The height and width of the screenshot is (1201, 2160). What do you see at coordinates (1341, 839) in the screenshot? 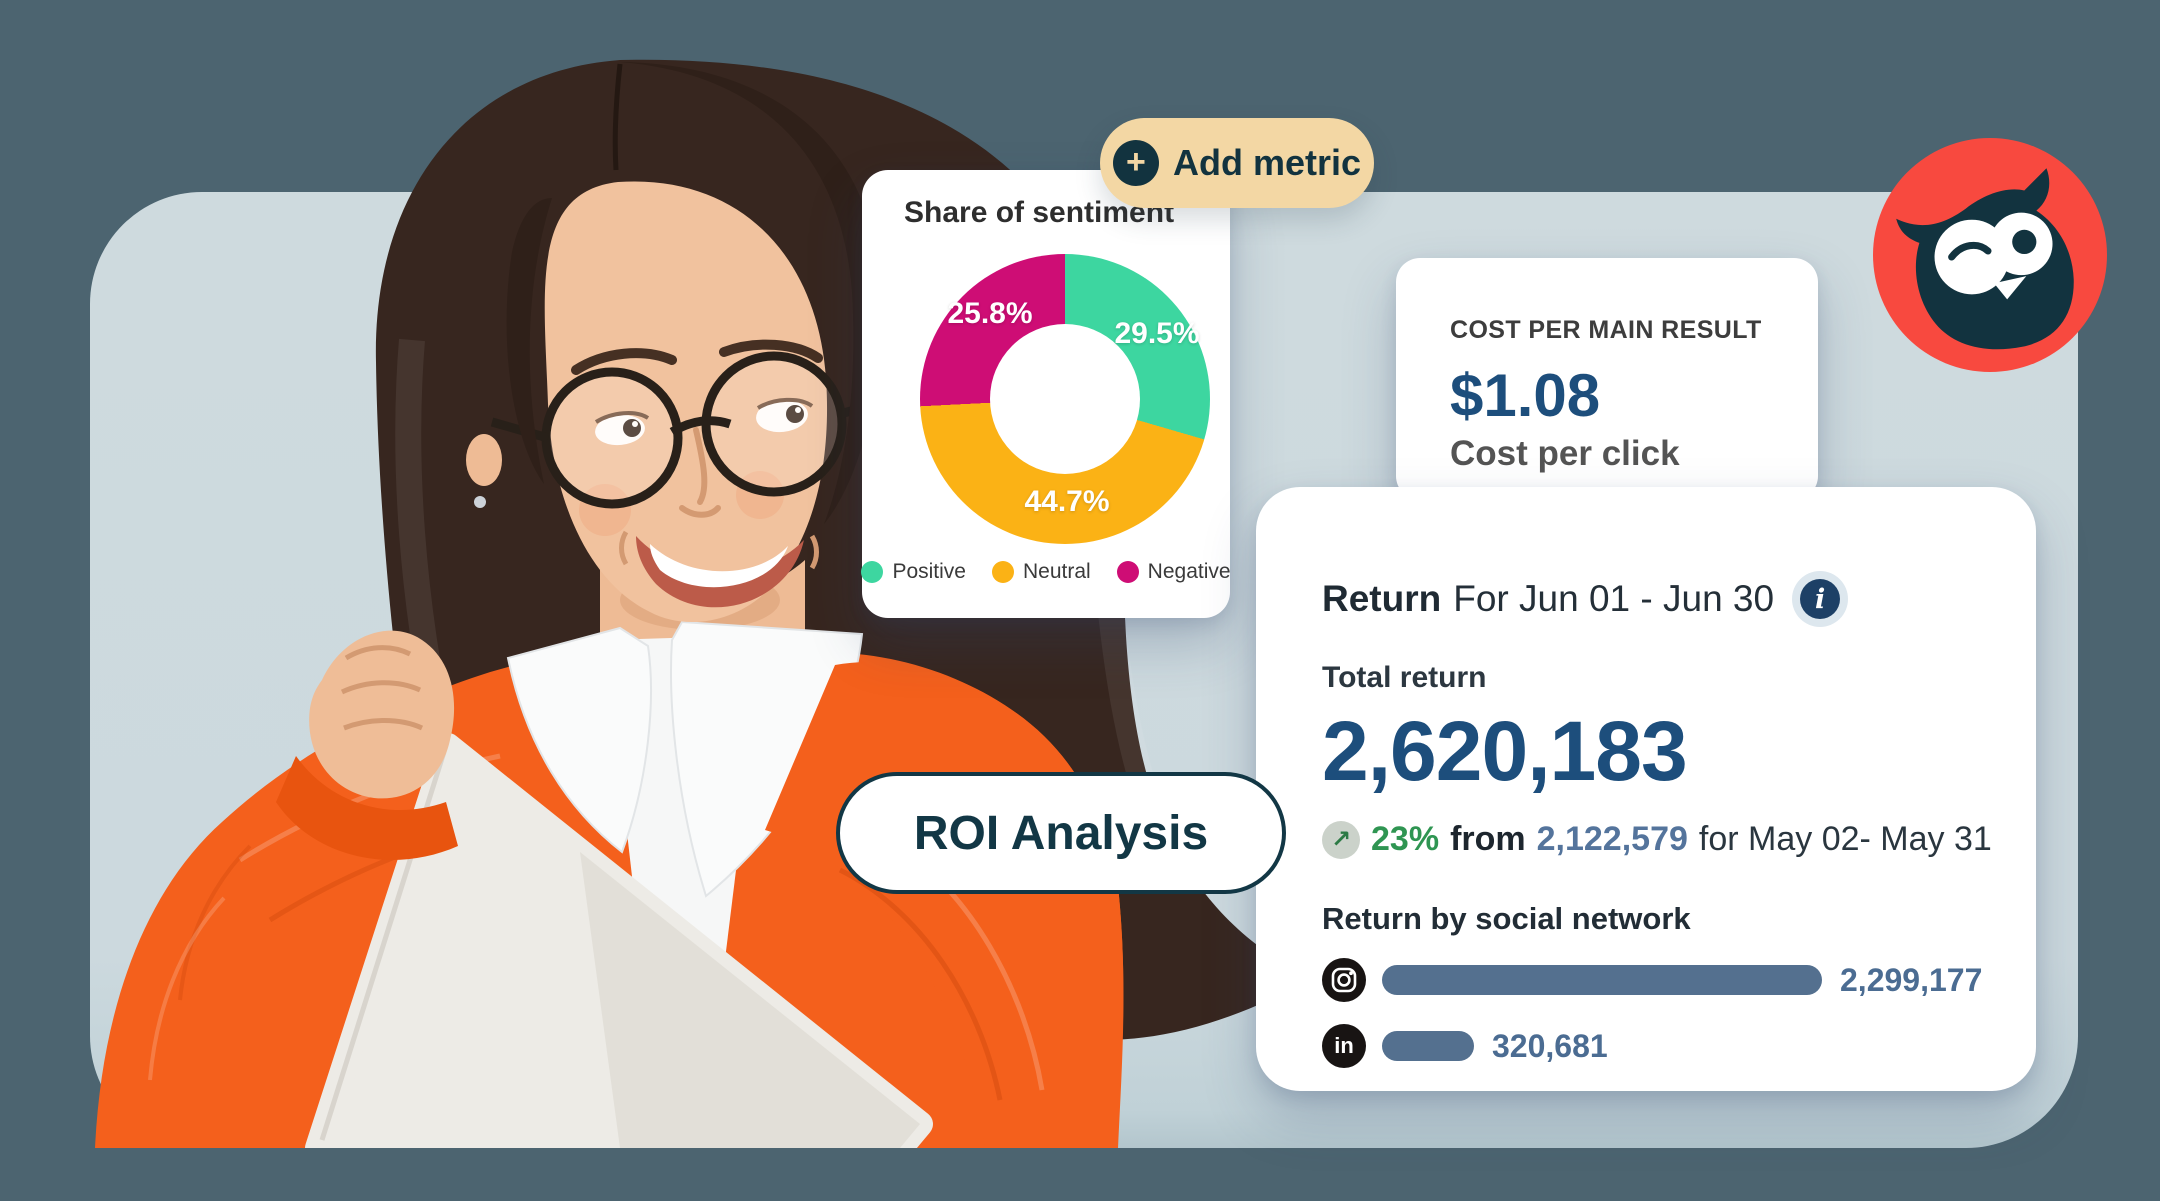
I see `trend-up-icon: ↗` at bounding box center [1341, 839].